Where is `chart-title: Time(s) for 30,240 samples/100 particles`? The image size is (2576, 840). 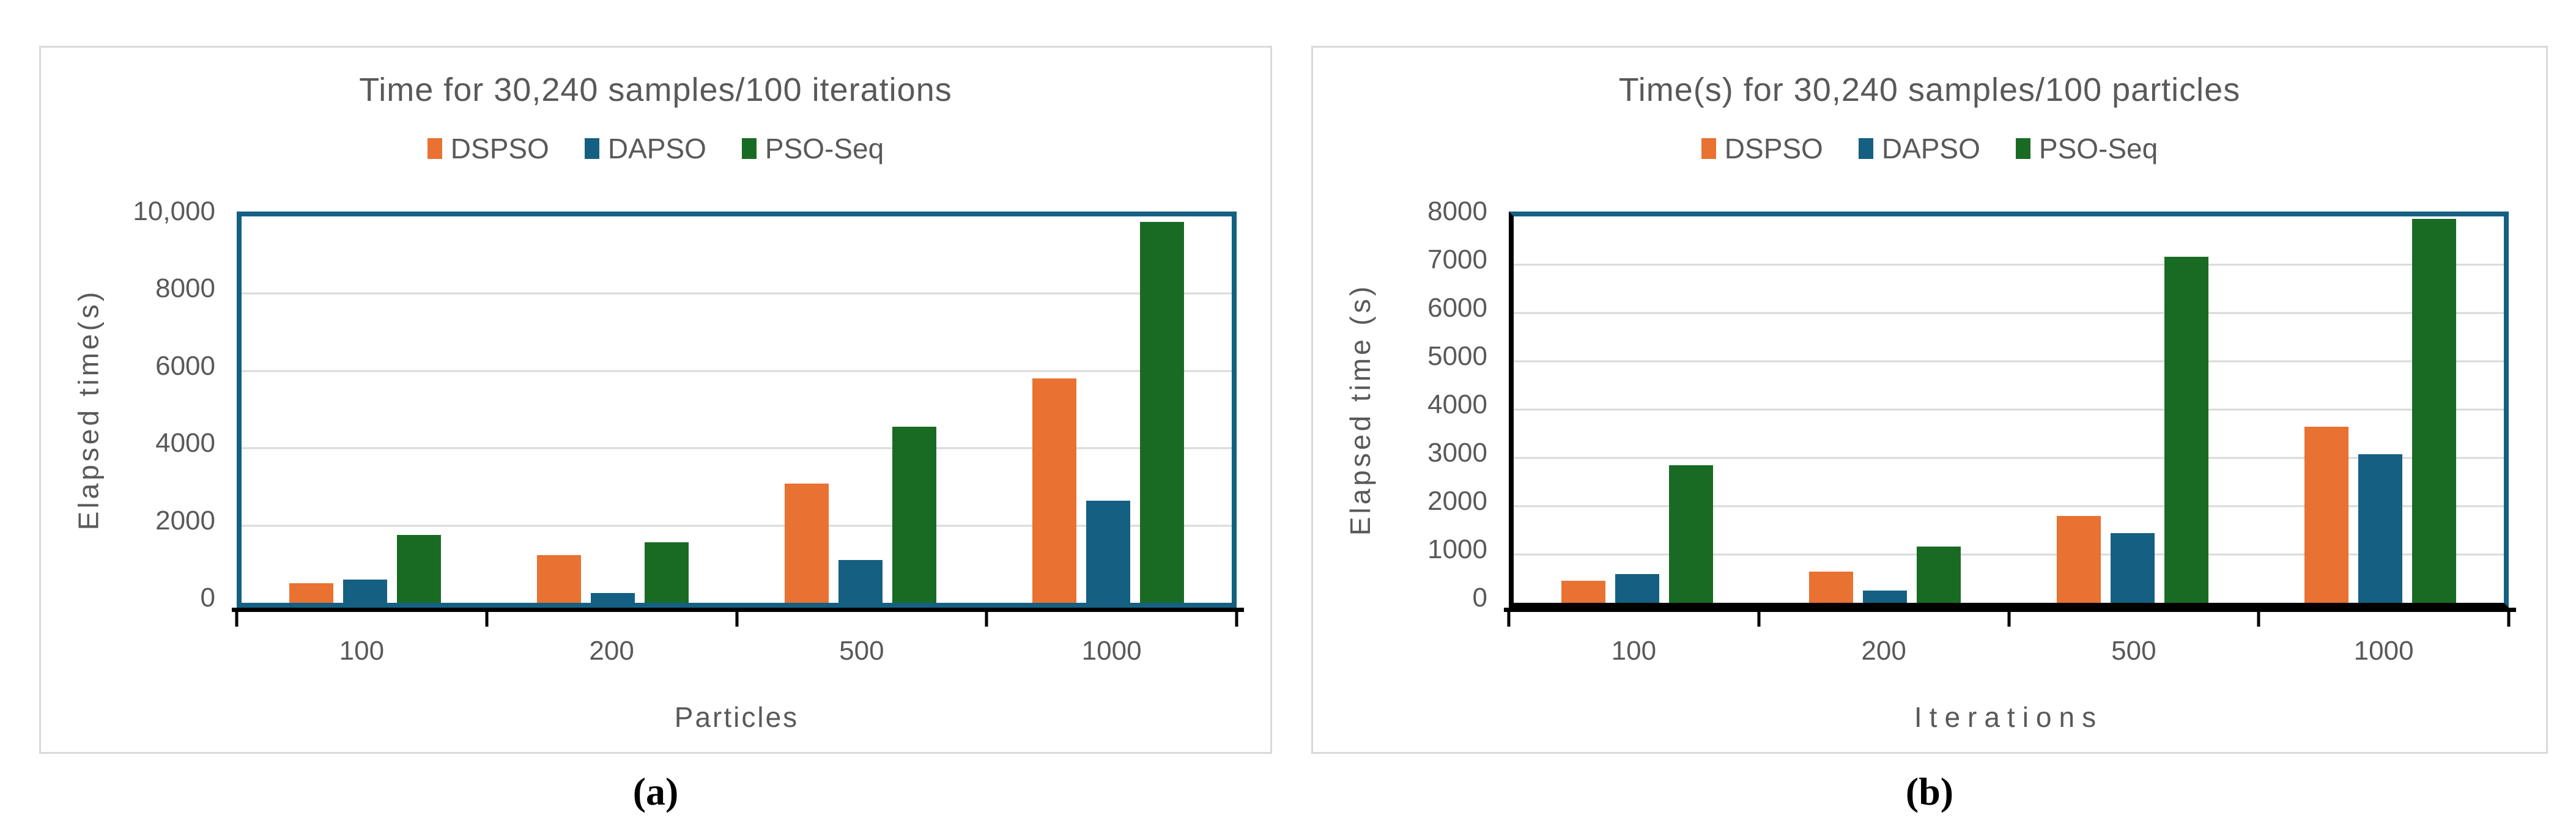
chart-title: Time(s) for 30,240 samples/100 particles is located at coordinates (1929, 90).